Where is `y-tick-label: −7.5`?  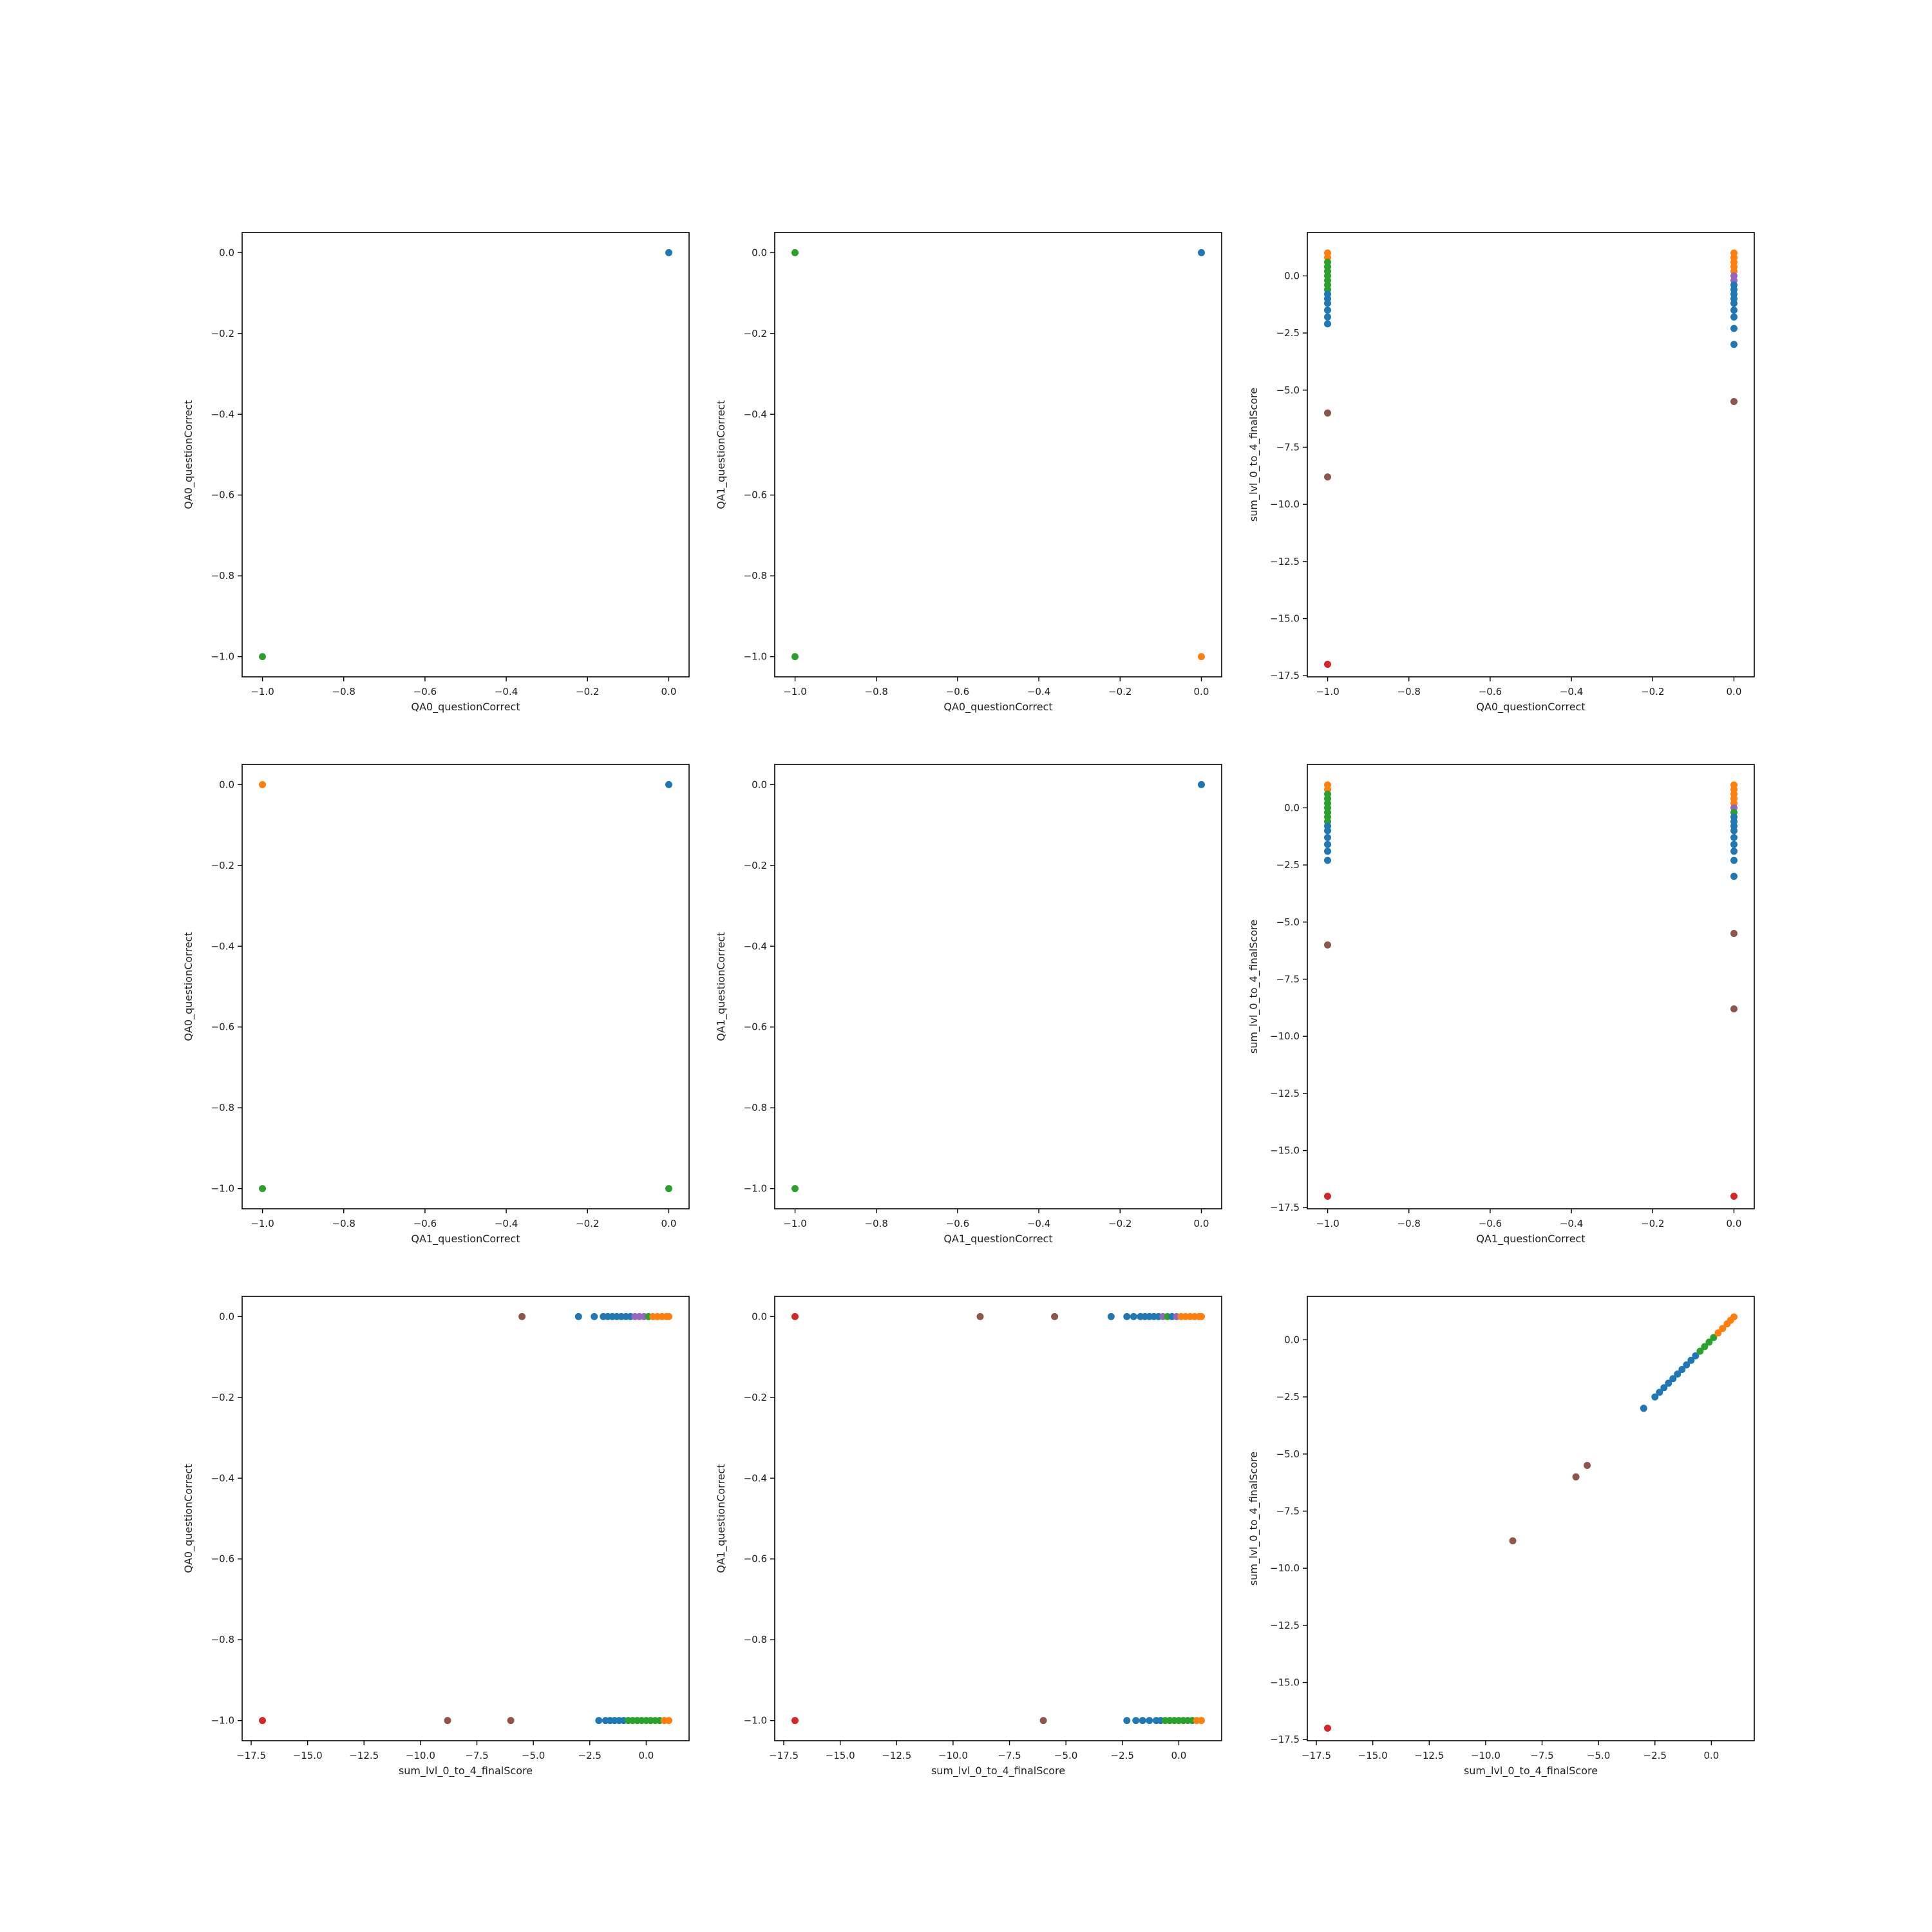 y-tick-label: −7.5 is located at coordinates (1288, 979).